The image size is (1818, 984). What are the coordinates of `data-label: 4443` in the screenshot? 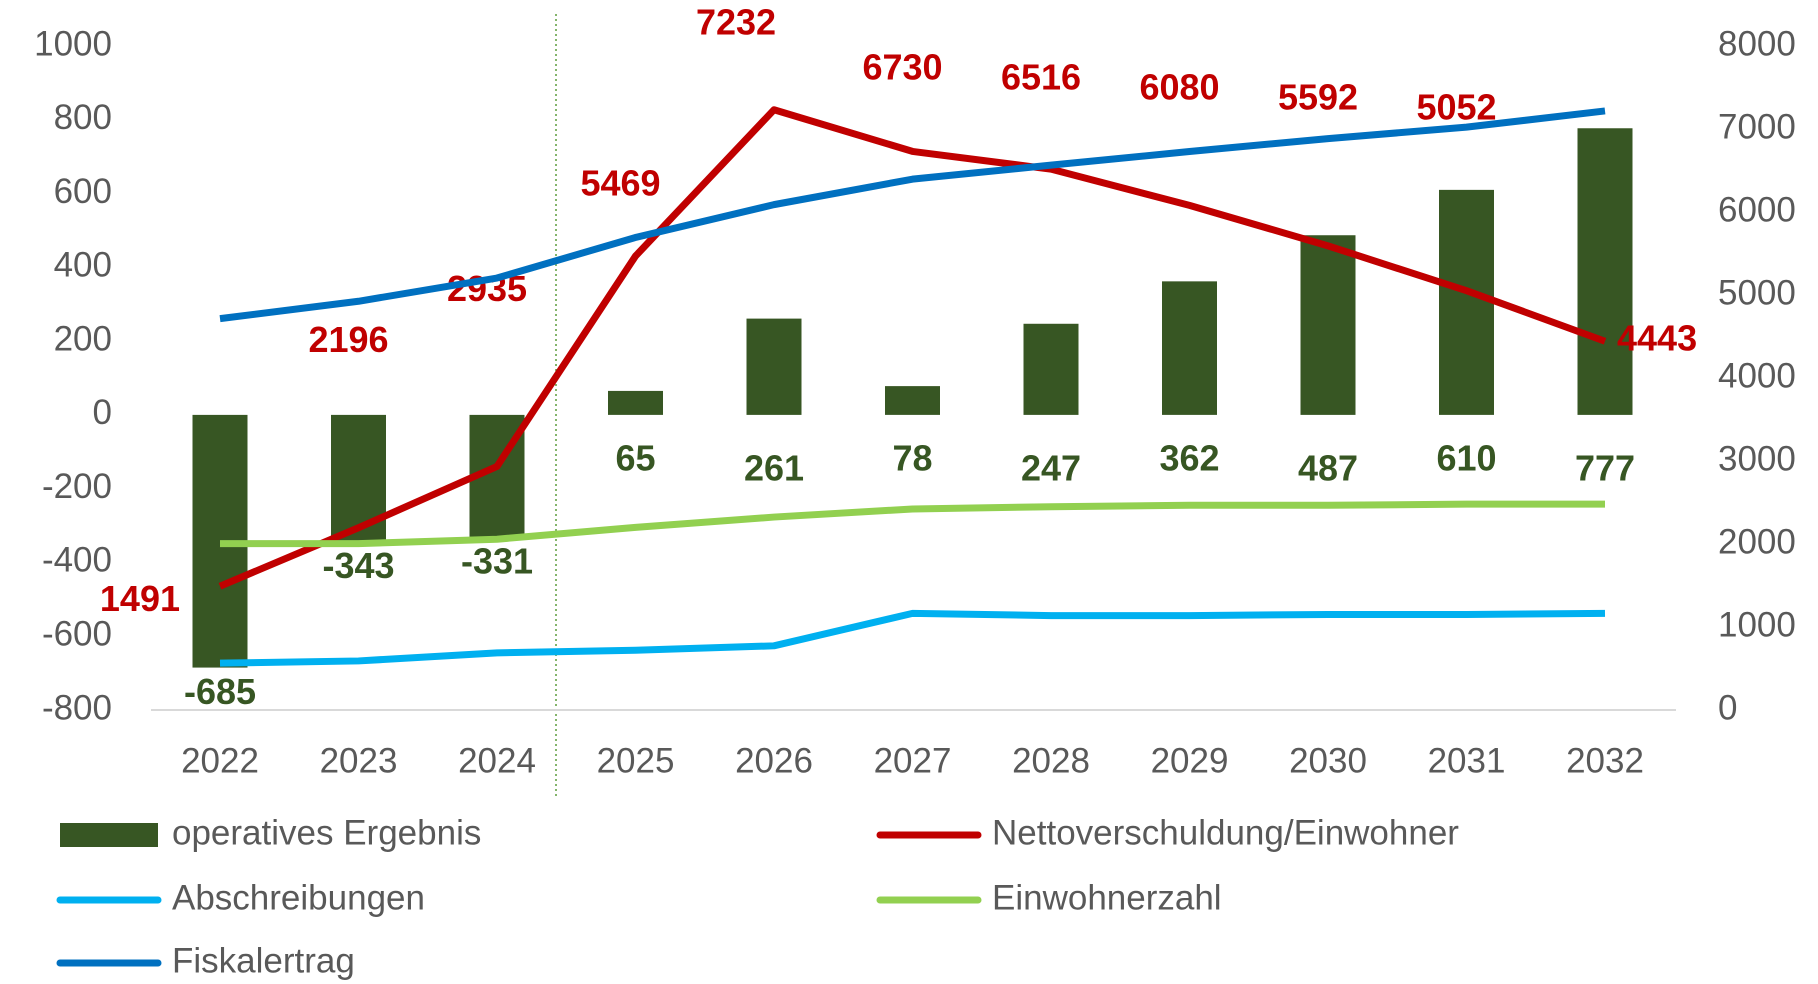 It's located at (1657, 338).